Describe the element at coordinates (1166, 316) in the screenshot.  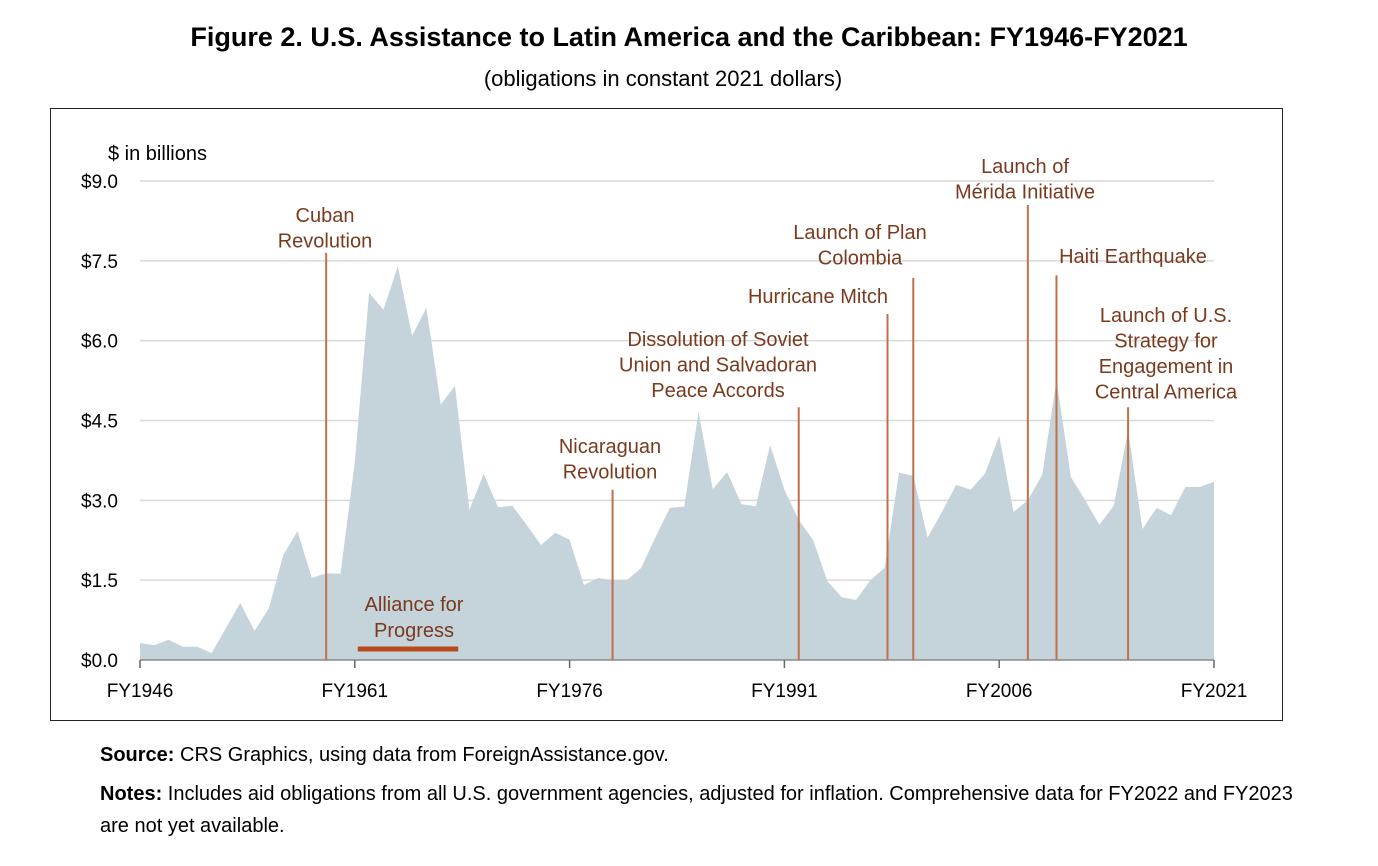
I see `annotation-label: Launch of U.S.` at that location.